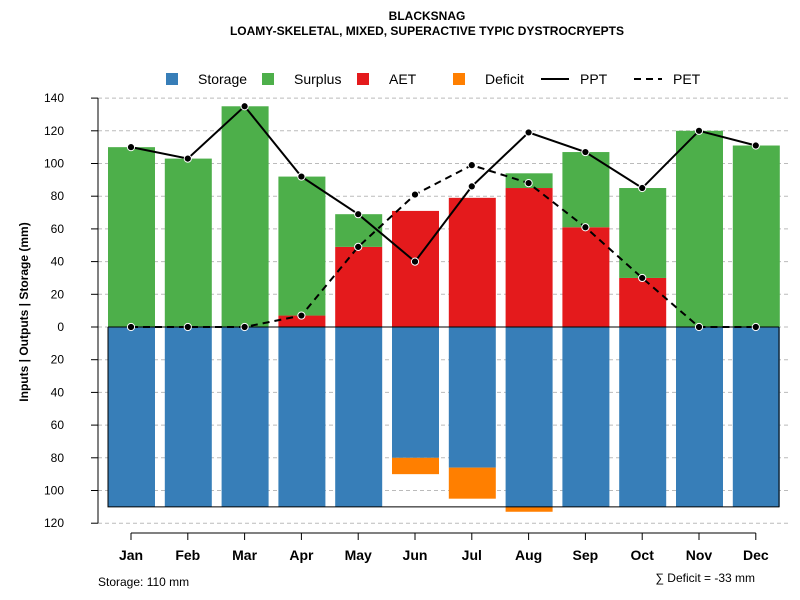  What do you see at coordinates (528, 555) in the screenshot?
I see `x-tick-label: Aug` at bounding box center [528, 555].